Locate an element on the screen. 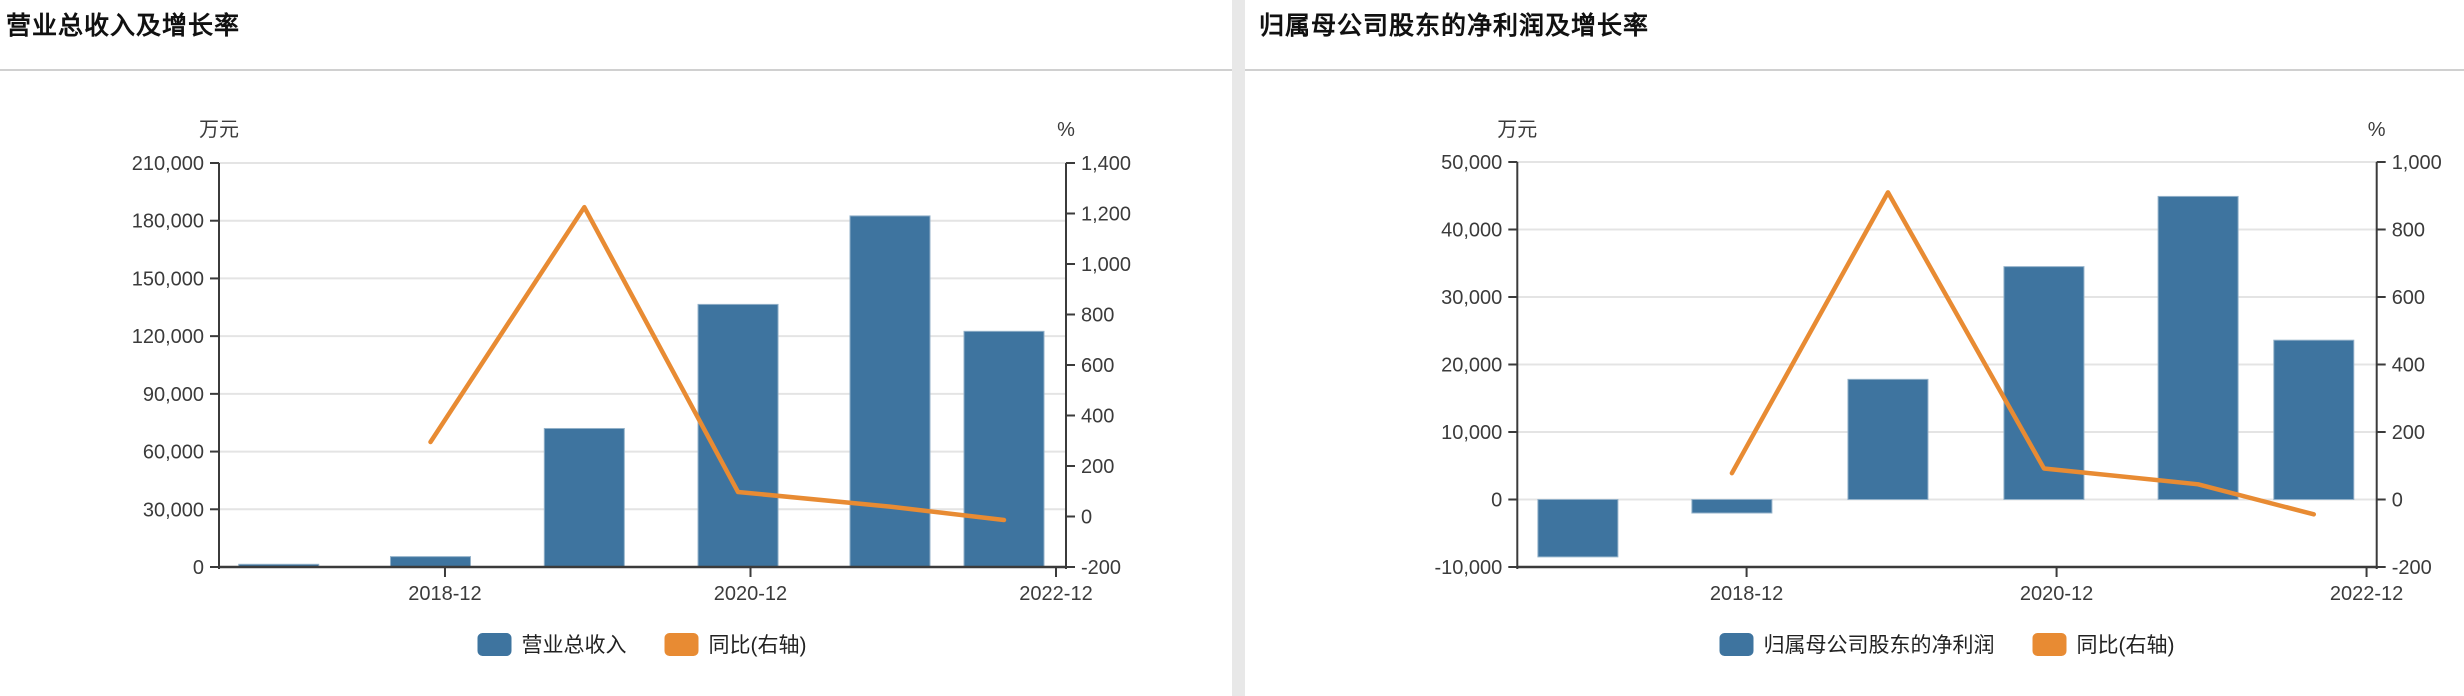  svg-text: 50,000 is located at coordinates (1471, 163).